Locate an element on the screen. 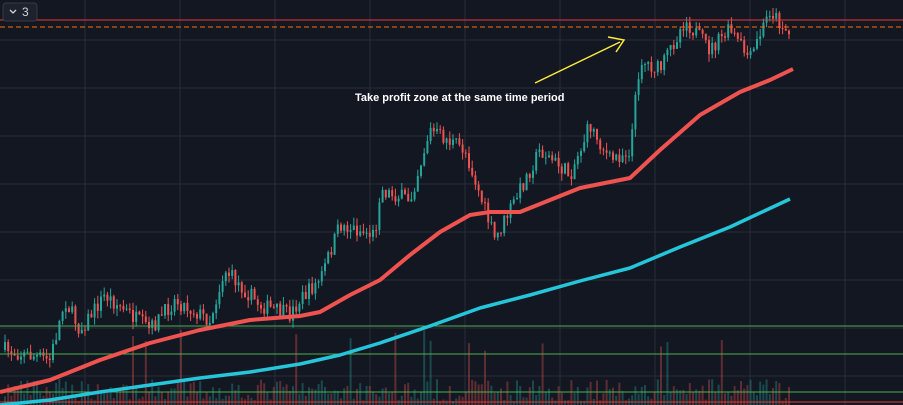 This screenshot has height=405, width=903. arrow-head is located at coordinates (616, 44).